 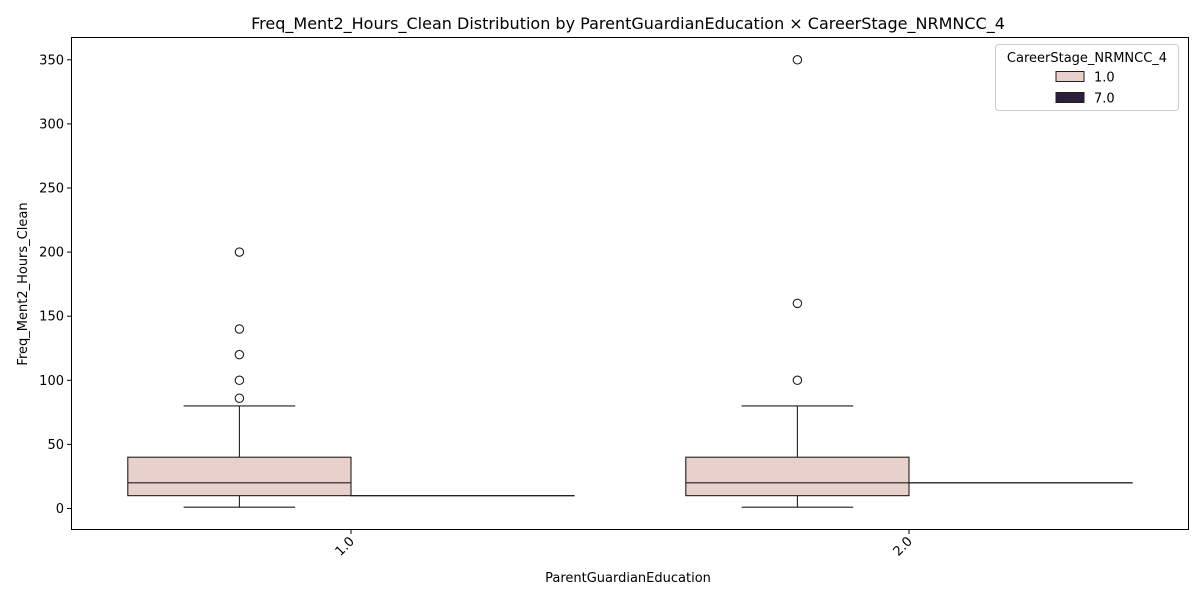 I want to click on y-tick-label: 0, so click(x=60, y=509).